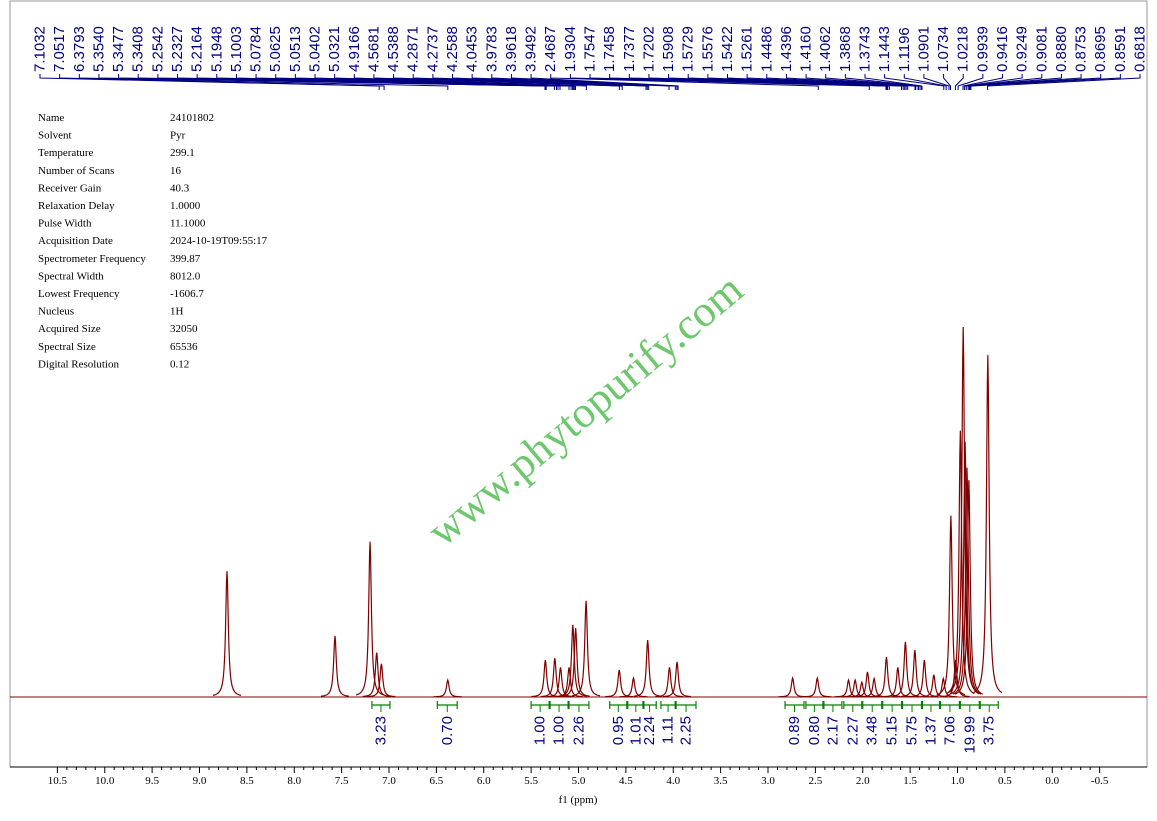 The image size is (1157, 821). I want to click on integral-label: 1.37, so click(930, 730).